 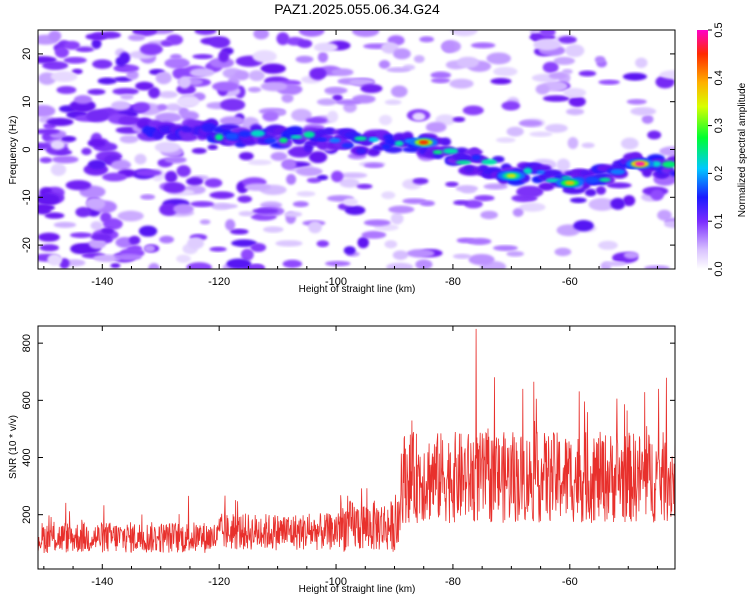 I want to click on spectrogram-xtick-label: -60, so click(x=570, y=282).